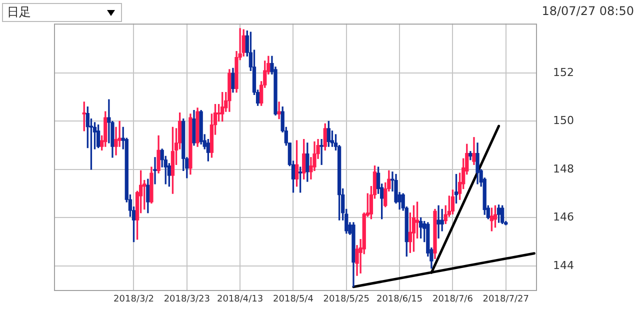 The width and height of the screenshot is (640, 329). Describe the element at coordinates (588, 11) in the screenshot. I see `text: 18/07/27 08:50` at that location.